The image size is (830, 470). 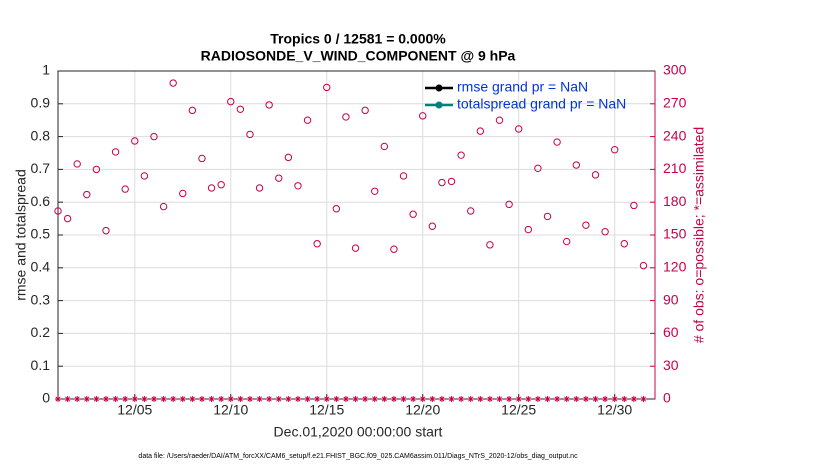 What do you see at coordinates (41, 103) in the screenshot?
I see `y-tick-label: 0.9` at bounding box center [41, 103].